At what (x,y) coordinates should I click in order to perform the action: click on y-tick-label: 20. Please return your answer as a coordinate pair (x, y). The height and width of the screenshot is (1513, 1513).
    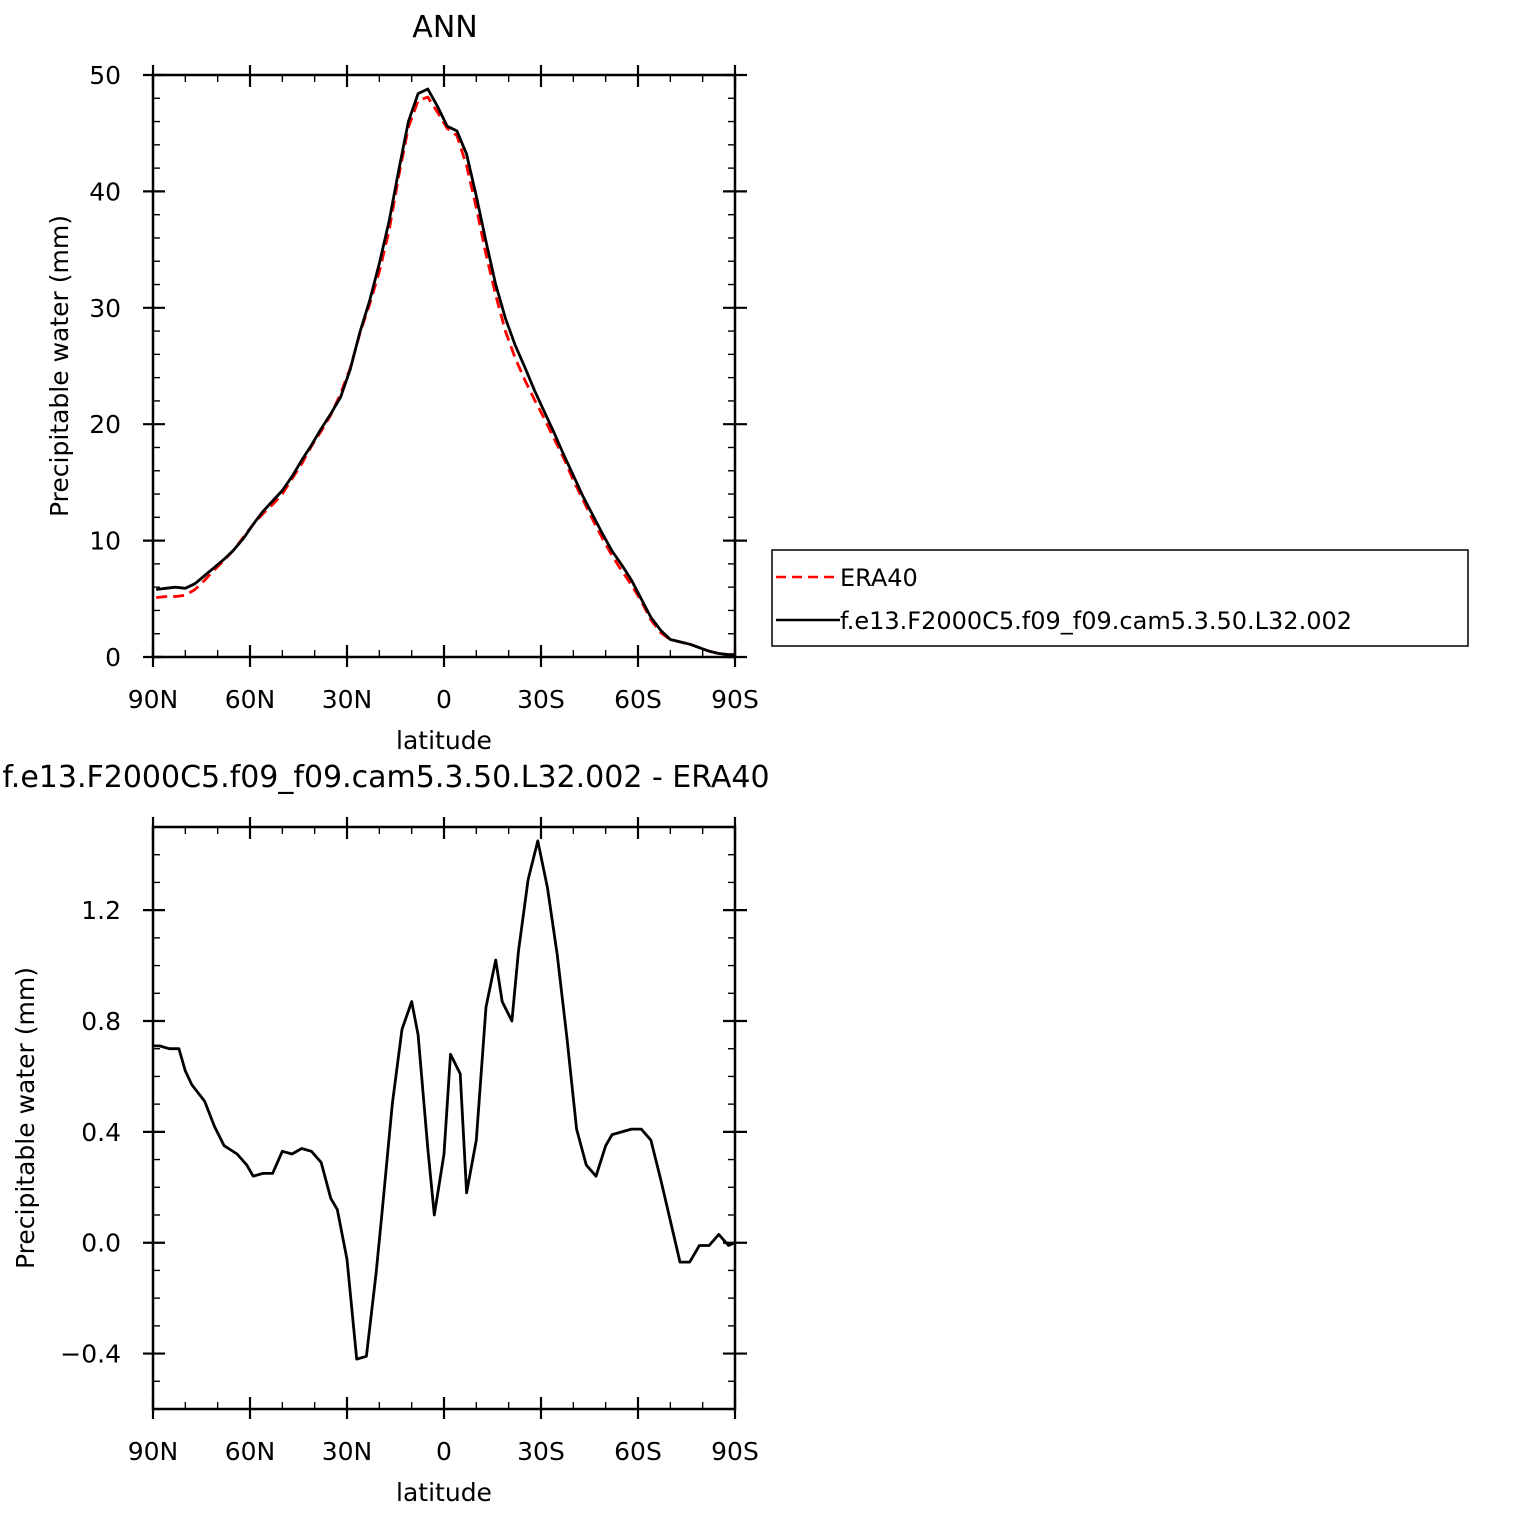
    Looking at the image, I should click on (105, 424).